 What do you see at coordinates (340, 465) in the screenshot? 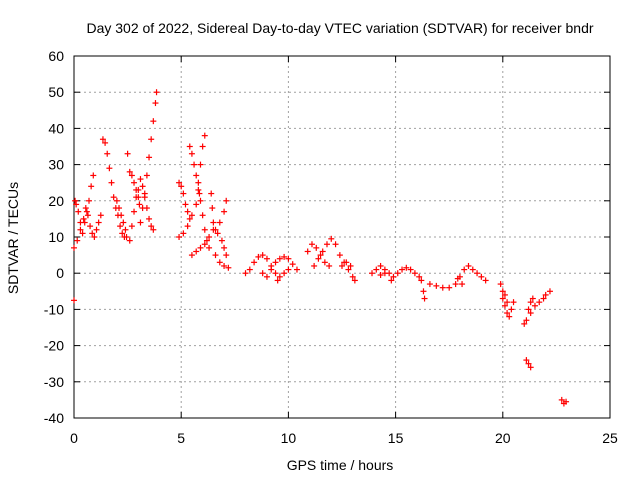
I see `x-axis-label: GPS time / hours` at bounding box center [340, 465].